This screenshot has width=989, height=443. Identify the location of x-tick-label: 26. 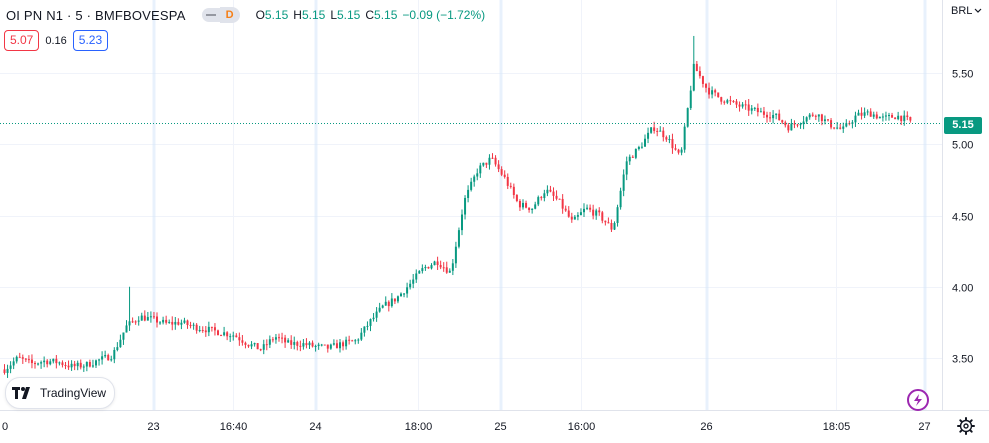
(706, 427).